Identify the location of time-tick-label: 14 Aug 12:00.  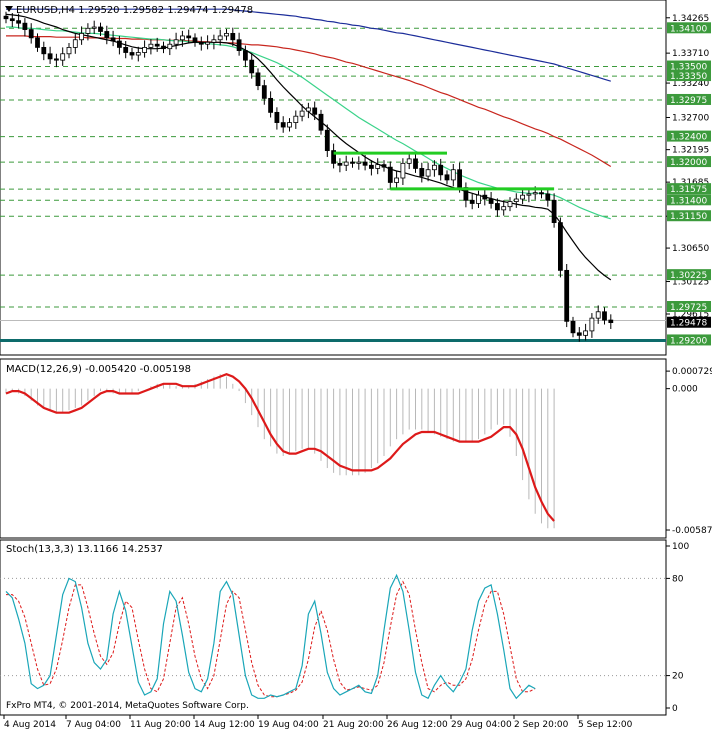
(224, 725).